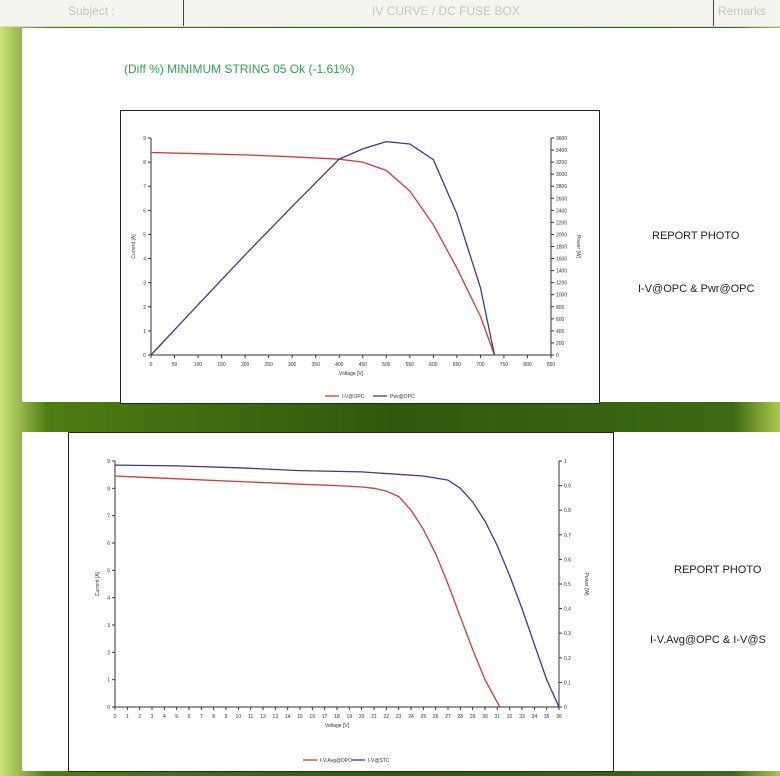 The height and width of the screenshot is (776, 780). Describe the element at coordinates (337, 717) in the screenshot. I see `x-tick-label: 18` at that location.